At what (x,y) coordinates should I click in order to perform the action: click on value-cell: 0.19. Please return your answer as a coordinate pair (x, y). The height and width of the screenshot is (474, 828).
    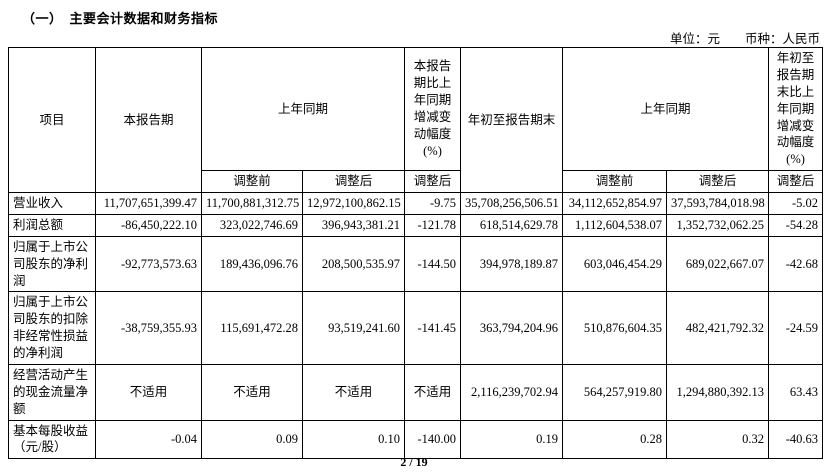
    Looking at the image, I should click on (512, 439).